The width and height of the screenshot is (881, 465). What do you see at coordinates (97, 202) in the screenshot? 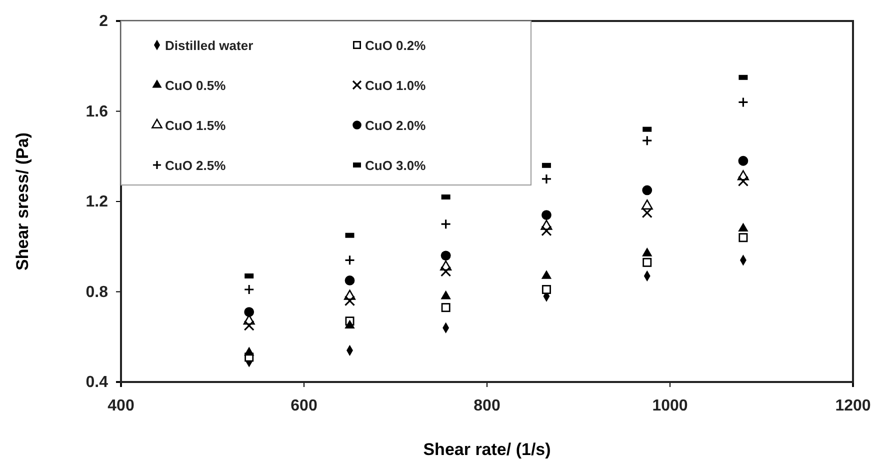
I see `y-tick-label: 1.2` at bounding box center [97, 202].